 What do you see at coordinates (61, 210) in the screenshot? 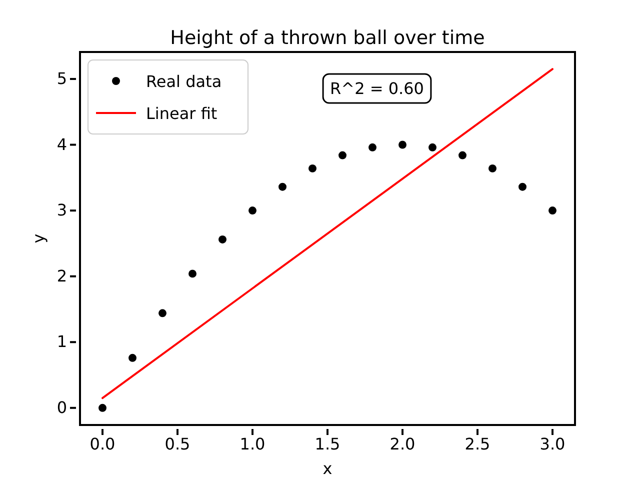
I see `y-tick-label: 3` at bounding box center [61, 210].